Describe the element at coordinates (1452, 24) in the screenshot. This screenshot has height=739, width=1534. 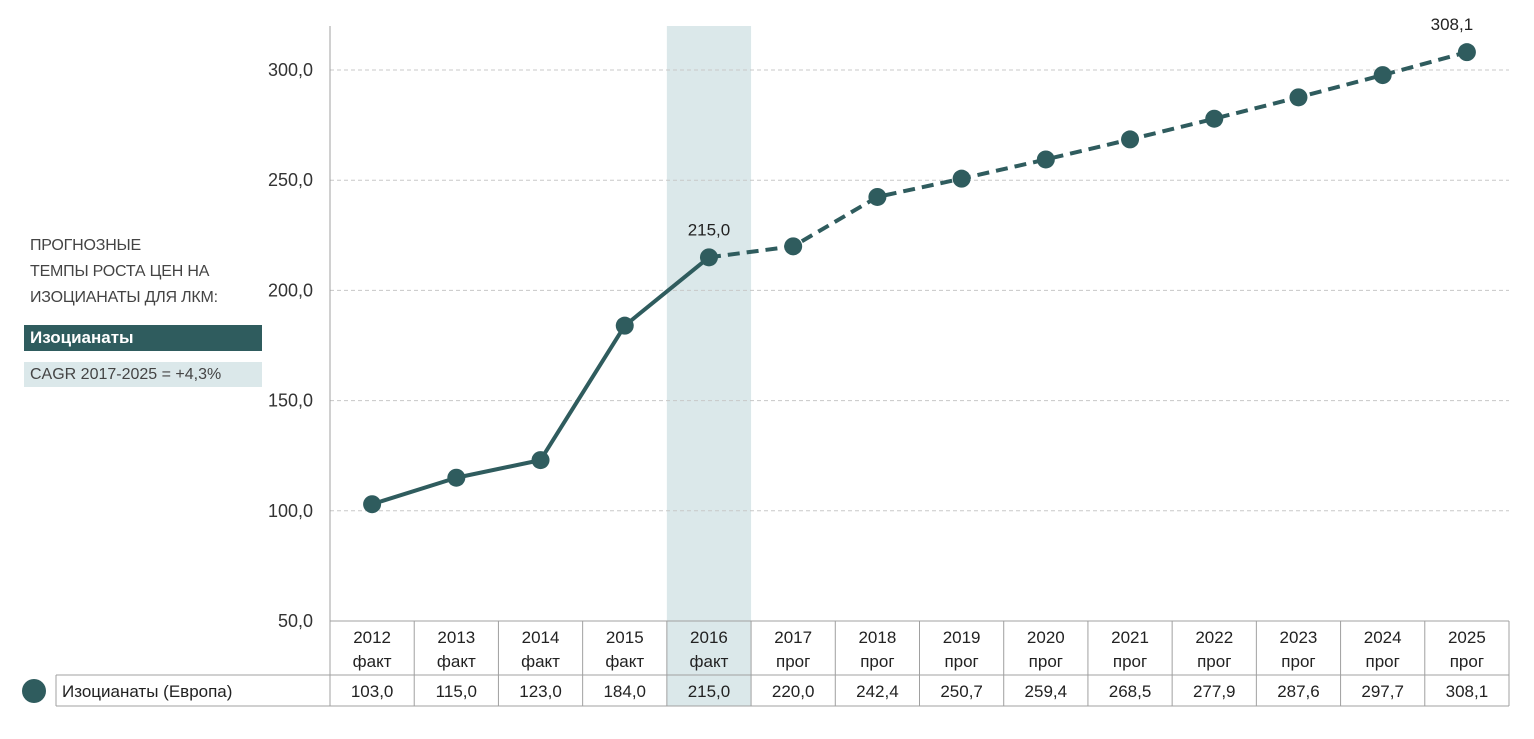
I see `data-label: 308,1` at that location.